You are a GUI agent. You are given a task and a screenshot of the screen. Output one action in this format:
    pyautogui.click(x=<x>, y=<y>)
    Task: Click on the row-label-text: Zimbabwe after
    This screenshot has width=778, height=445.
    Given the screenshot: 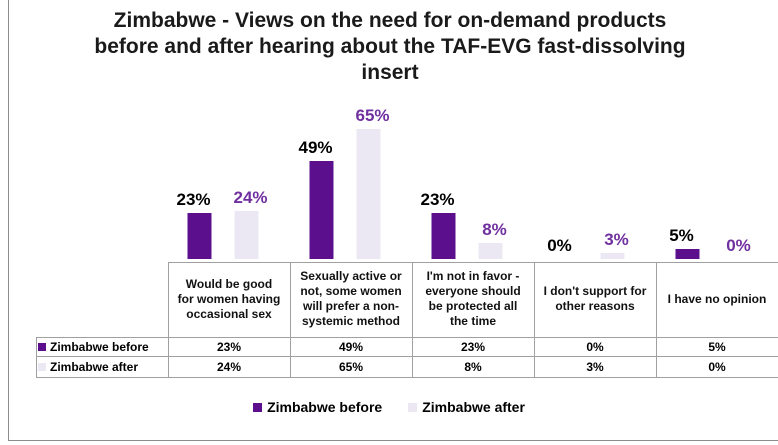 What is the action you would take?
    pyautogui.click(x=94, y=367)
    